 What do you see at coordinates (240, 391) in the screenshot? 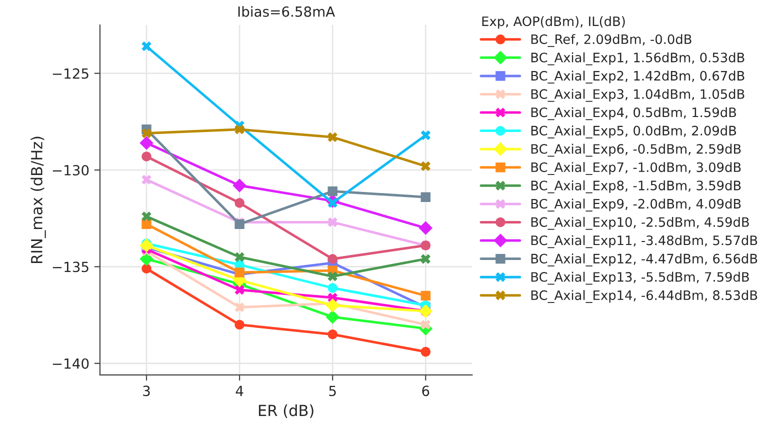
I see `x-tick-label: 4` at bounding box center [240, 391].